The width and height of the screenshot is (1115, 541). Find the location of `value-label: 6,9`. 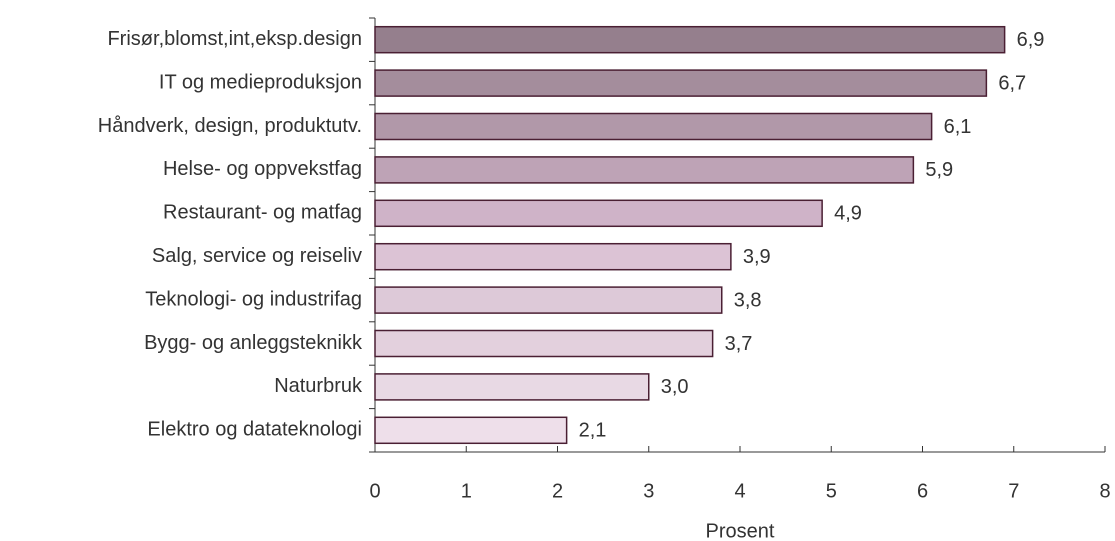

value-label: 6,9 is located at coordinates (1031, 40).